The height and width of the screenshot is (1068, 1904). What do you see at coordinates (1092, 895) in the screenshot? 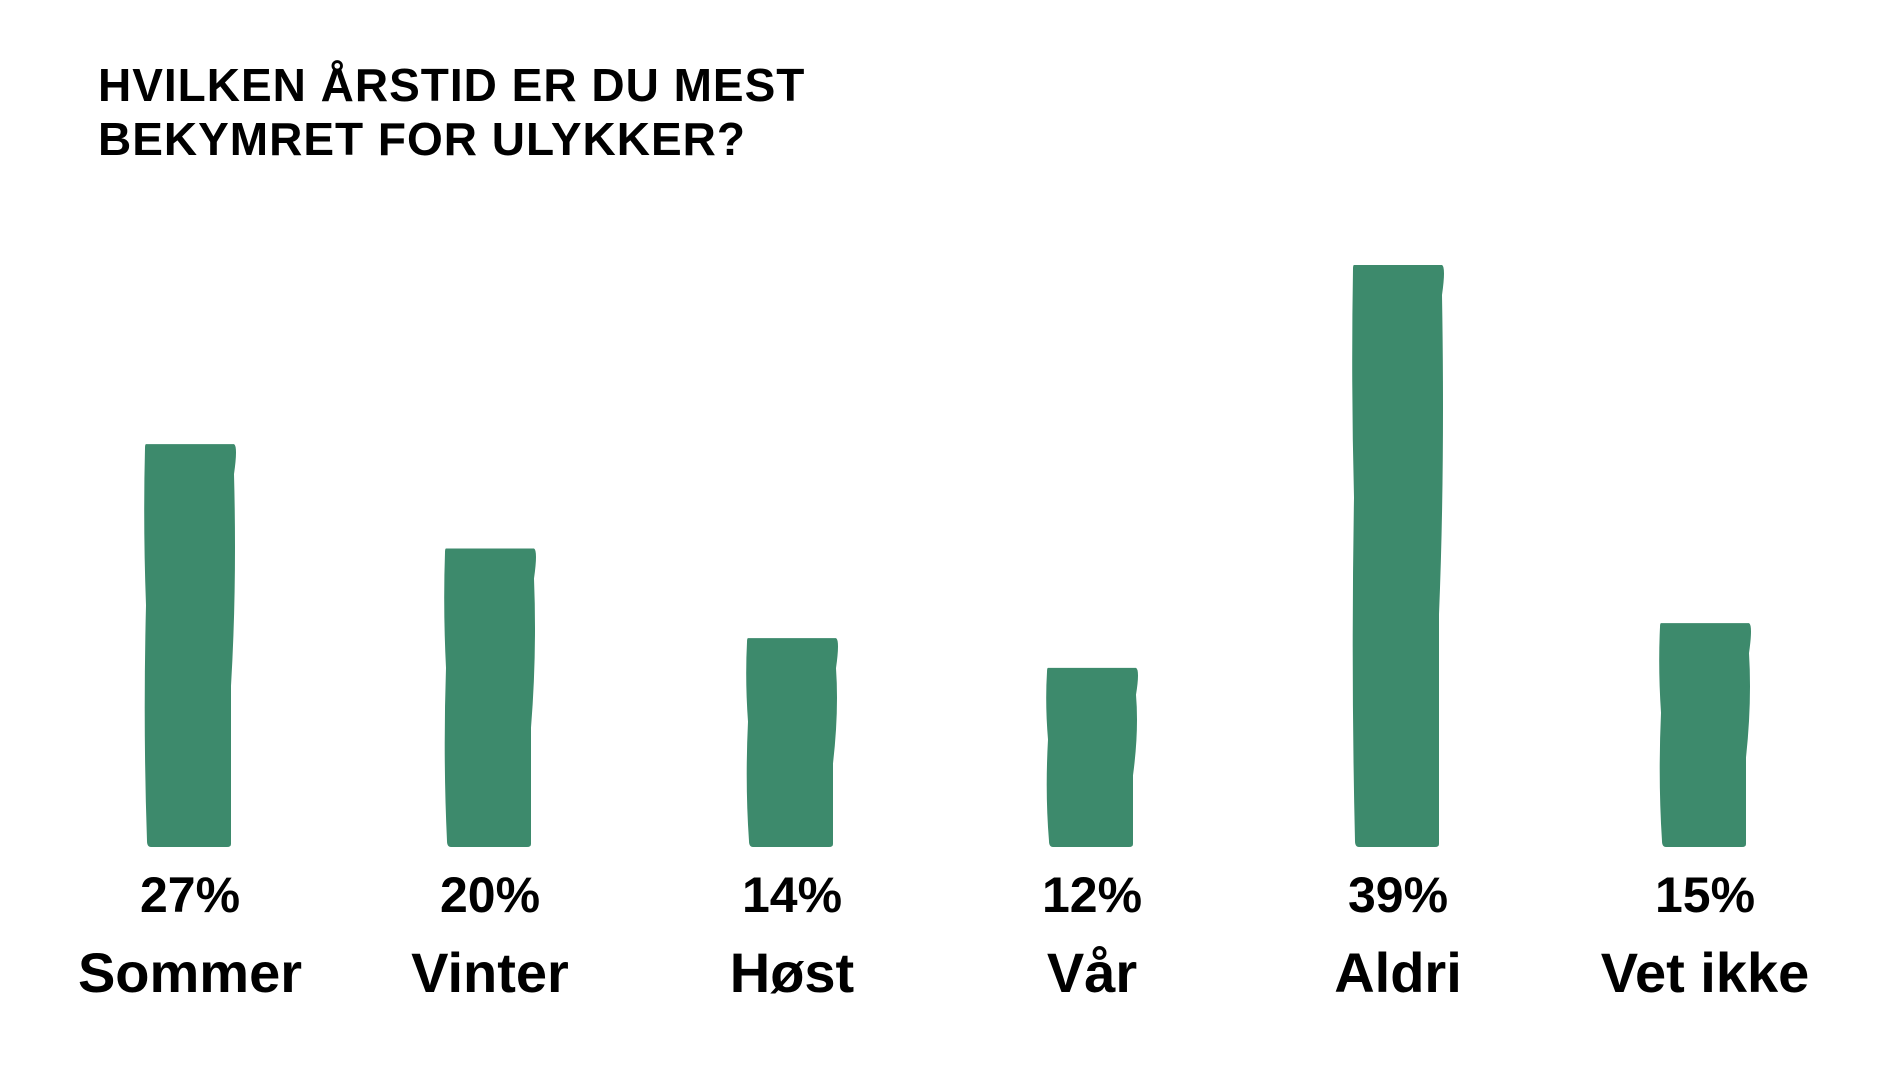
I see `value-label-var: 12%` at bounding box center [1092, 895].